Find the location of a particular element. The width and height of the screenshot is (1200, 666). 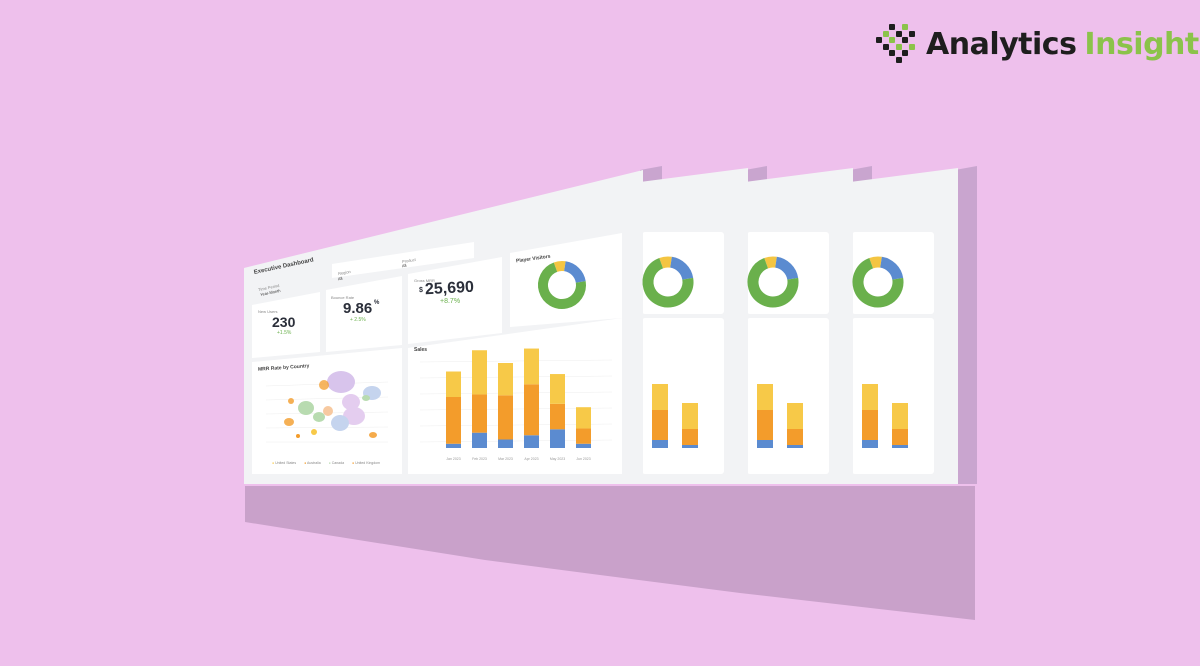

donut-card is located at coordinates (566, 280).